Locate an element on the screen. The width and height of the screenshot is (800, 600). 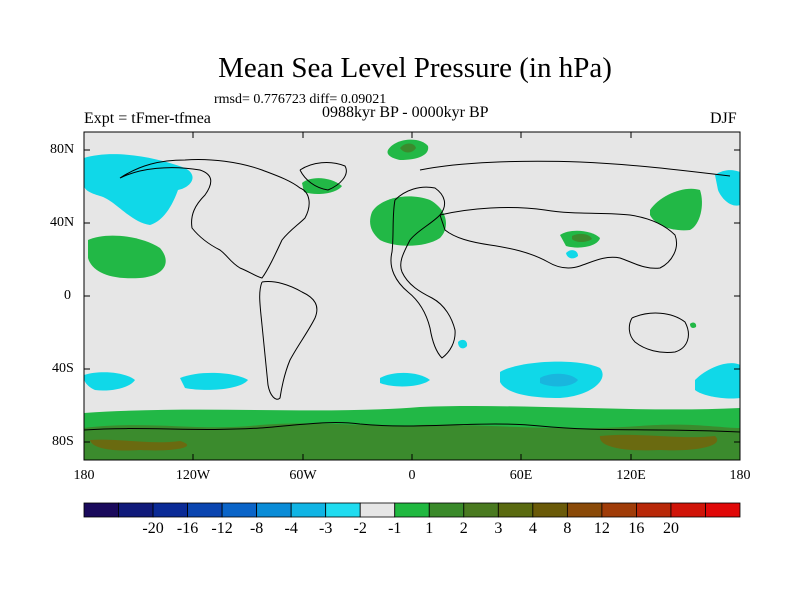
colorbar-label: -12 is located at coordinates (222, 528).